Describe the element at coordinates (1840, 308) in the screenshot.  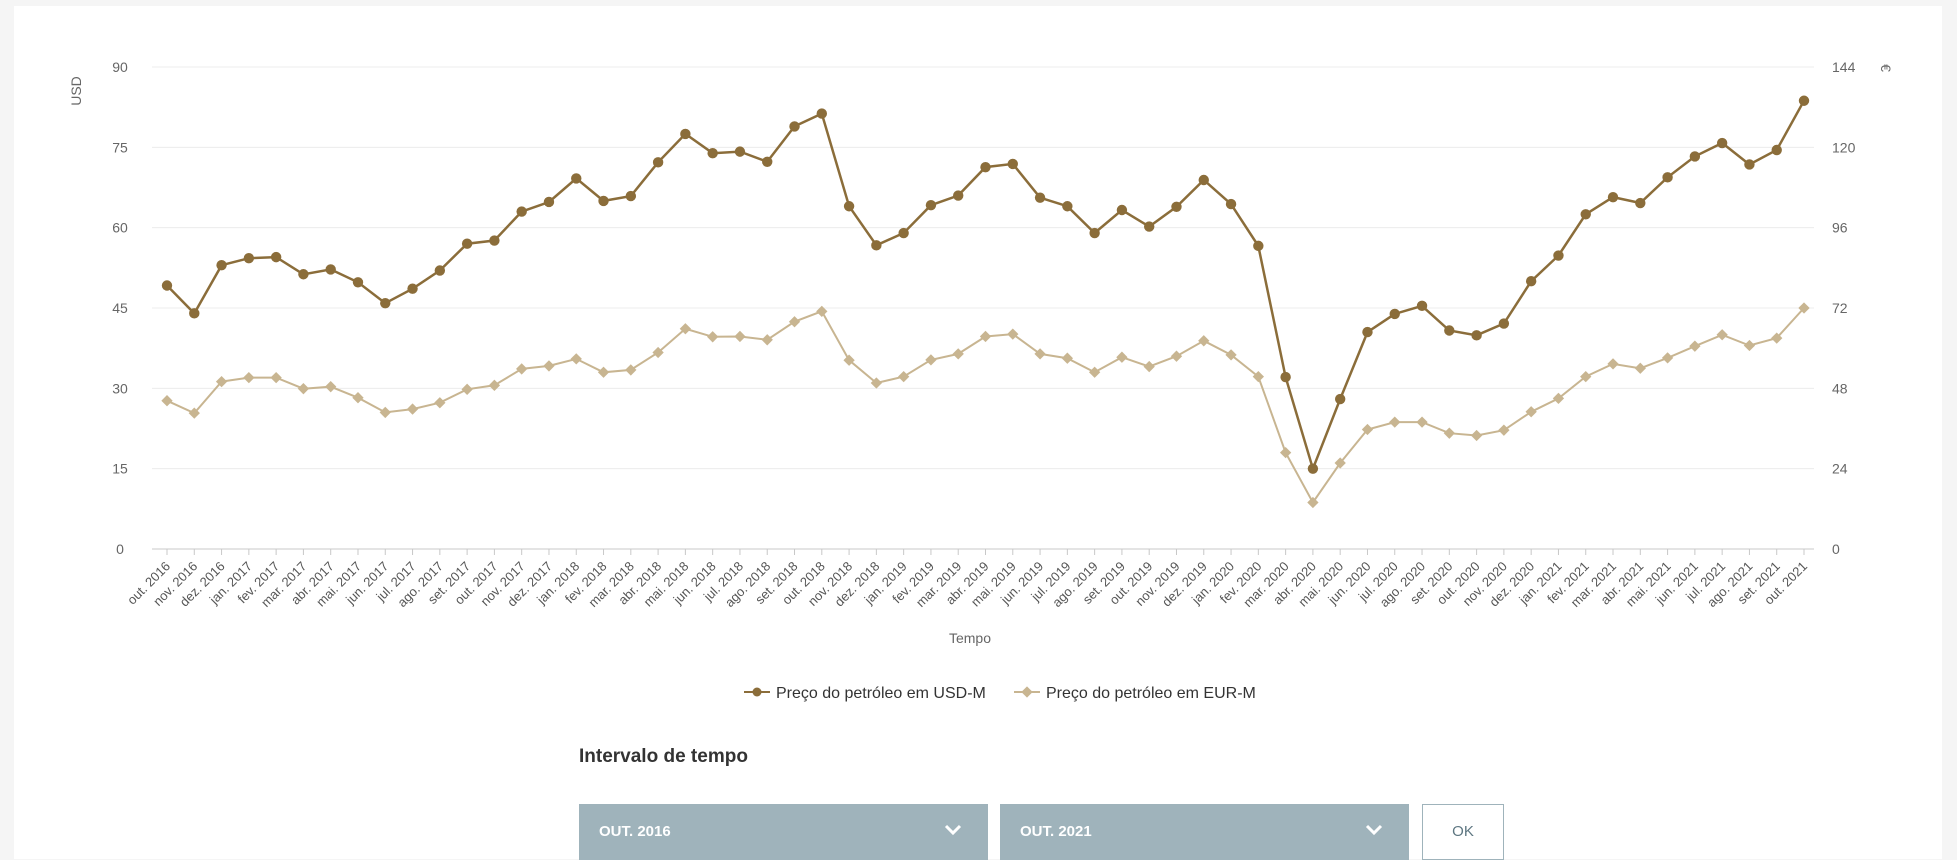
I see `y-right-tick-label: 72` at that location.